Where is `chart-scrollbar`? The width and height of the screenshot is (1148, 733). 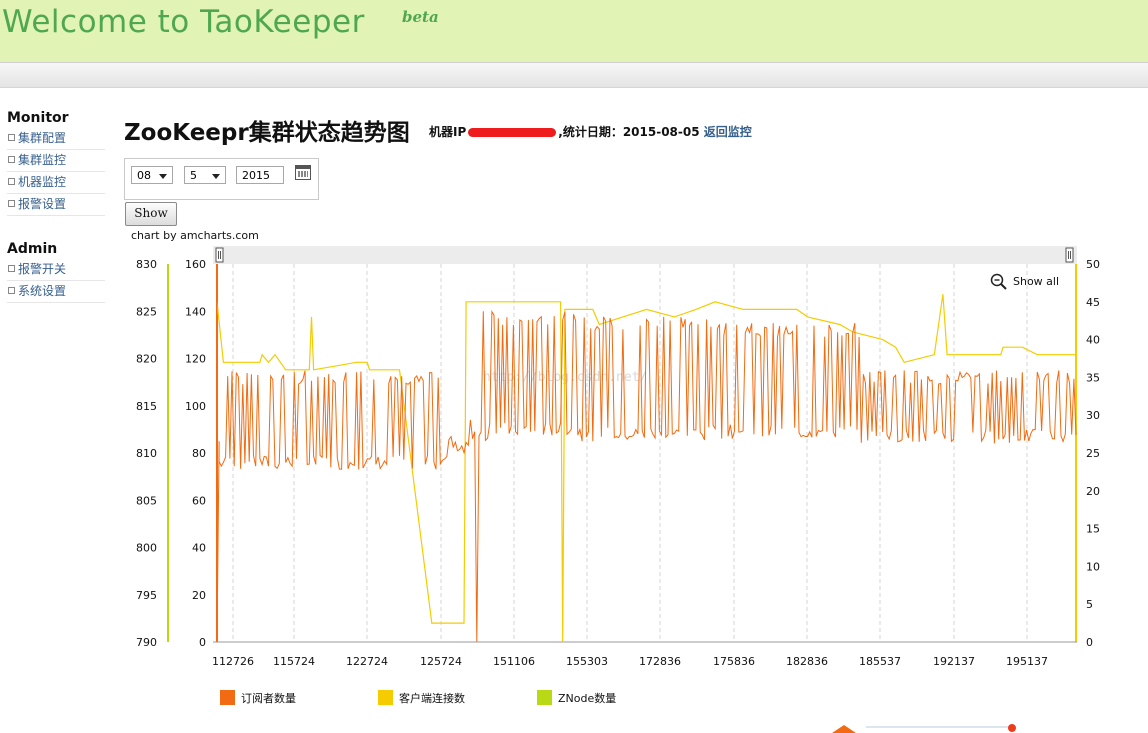 chart-scrollbar is located at coordinates (645, 255).